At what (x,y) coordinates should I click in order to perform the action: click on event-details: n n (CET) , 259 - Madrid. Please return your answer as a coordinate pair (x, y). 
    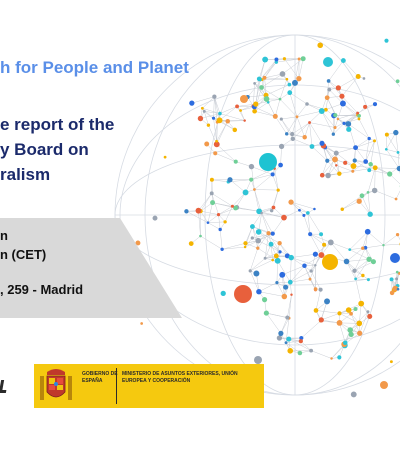
    Looking at the image, I should click on (100, 262).